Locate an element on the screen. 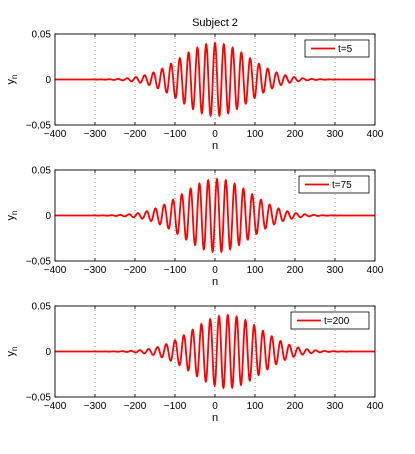  legend: t=5 is located at coordinates (337, 48).